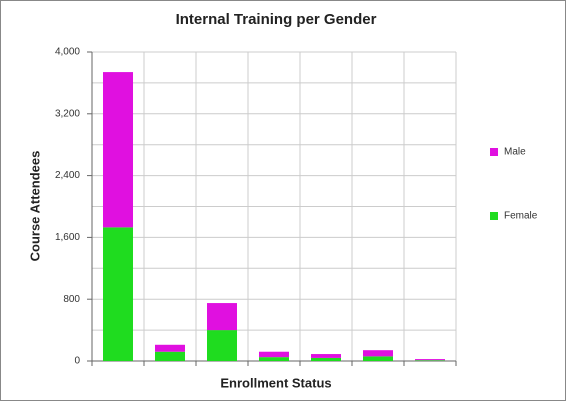 The height and width of the screenshot is (401, 566). Describe the element at coordinates (67, 237) in the screenshot. I see `y-tick-label: 1,600` at that location.